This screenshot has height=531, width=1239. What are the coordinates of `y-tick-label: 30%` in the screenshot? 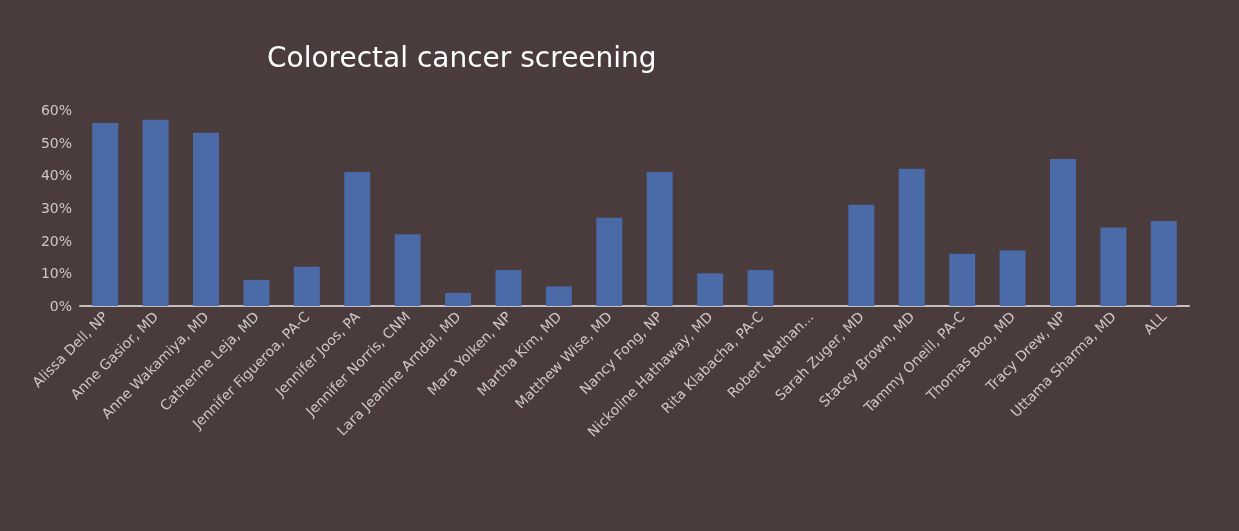 It's located at (56, 208).